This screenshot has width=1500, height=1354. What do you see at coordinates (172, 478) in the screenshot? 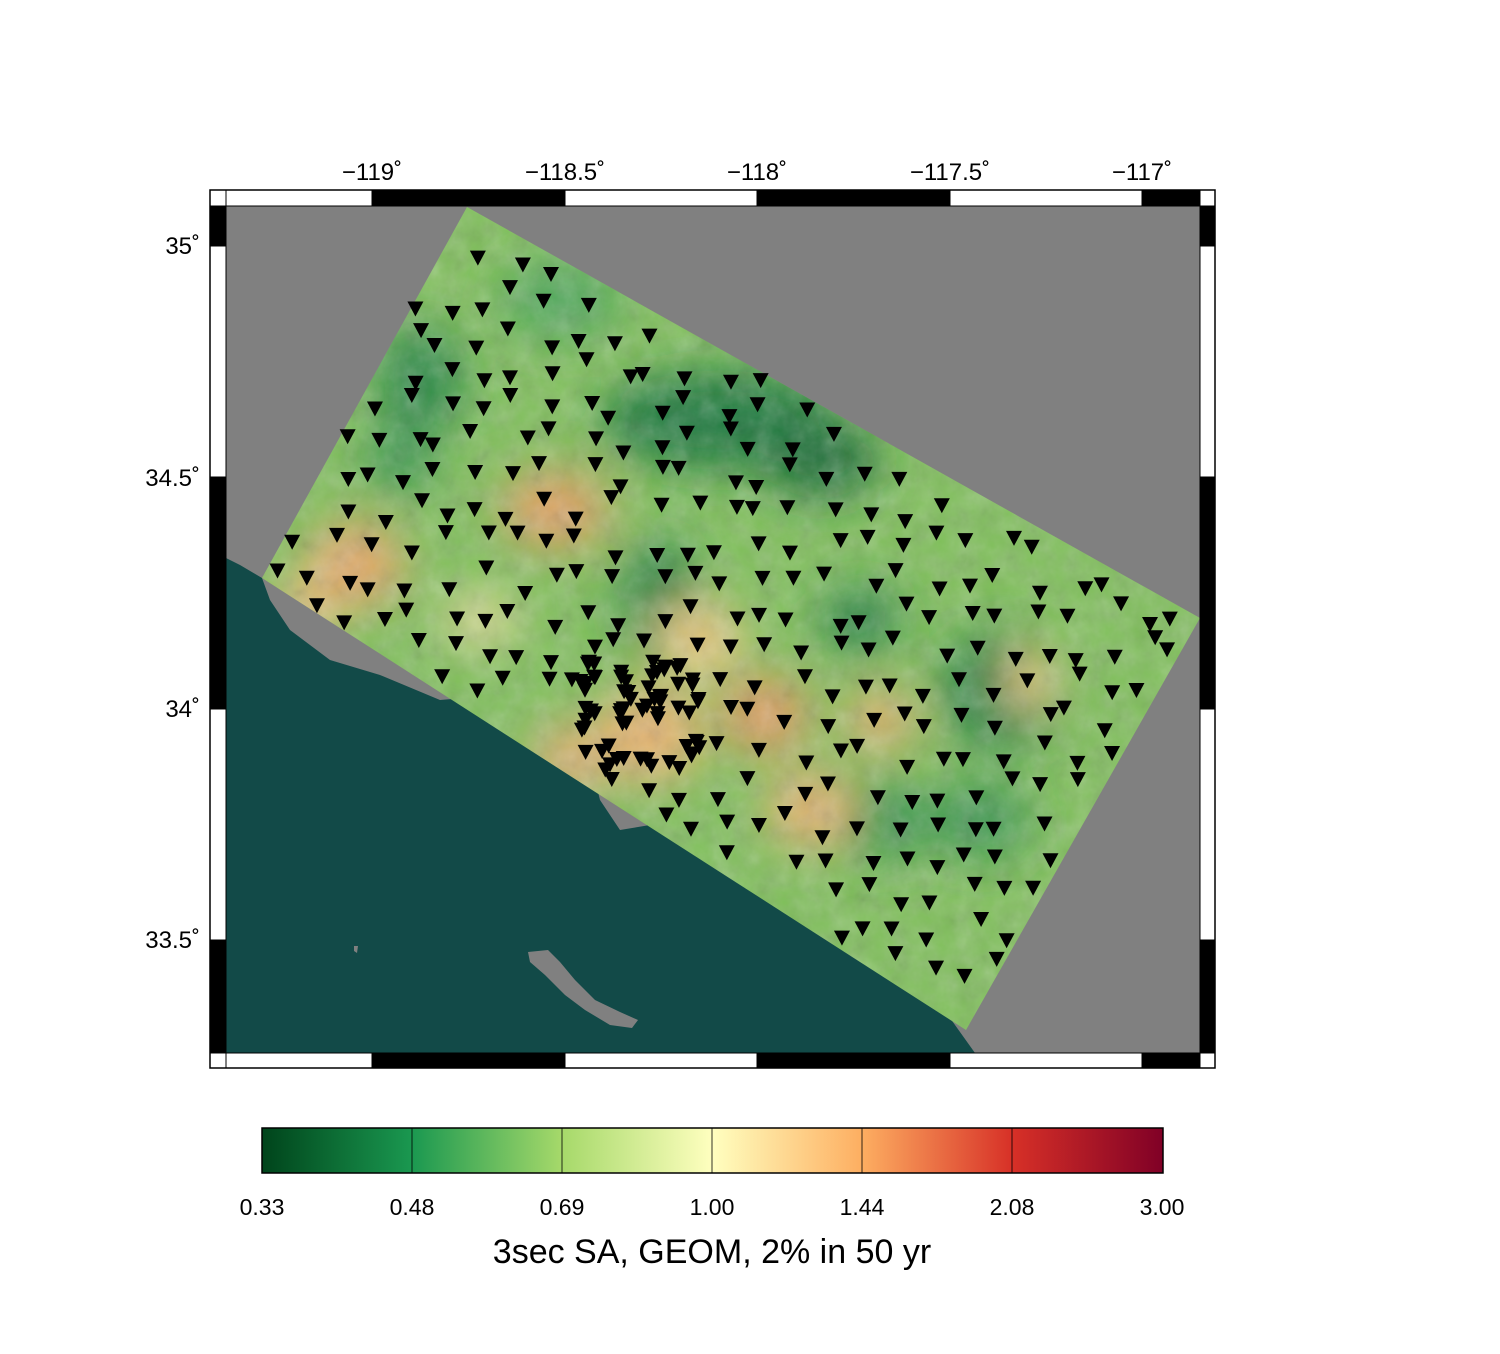
I see `lat-label: 34.5˚` at bounding box center [172, 478].